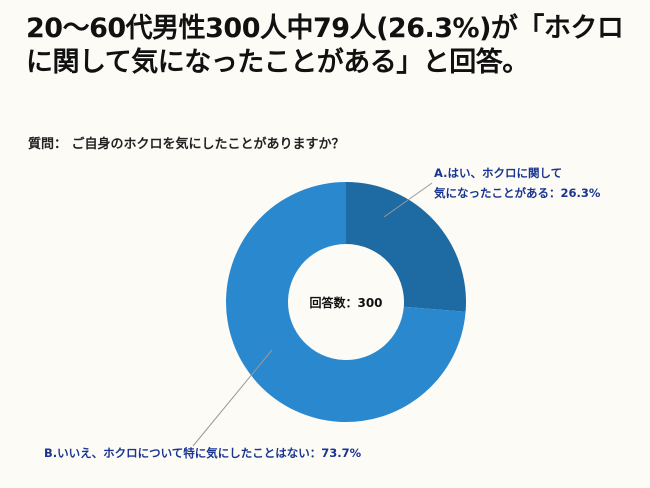 The width and height of the screenshot is (650, 488). I want to click on leader-line-a, so click(408, 200).